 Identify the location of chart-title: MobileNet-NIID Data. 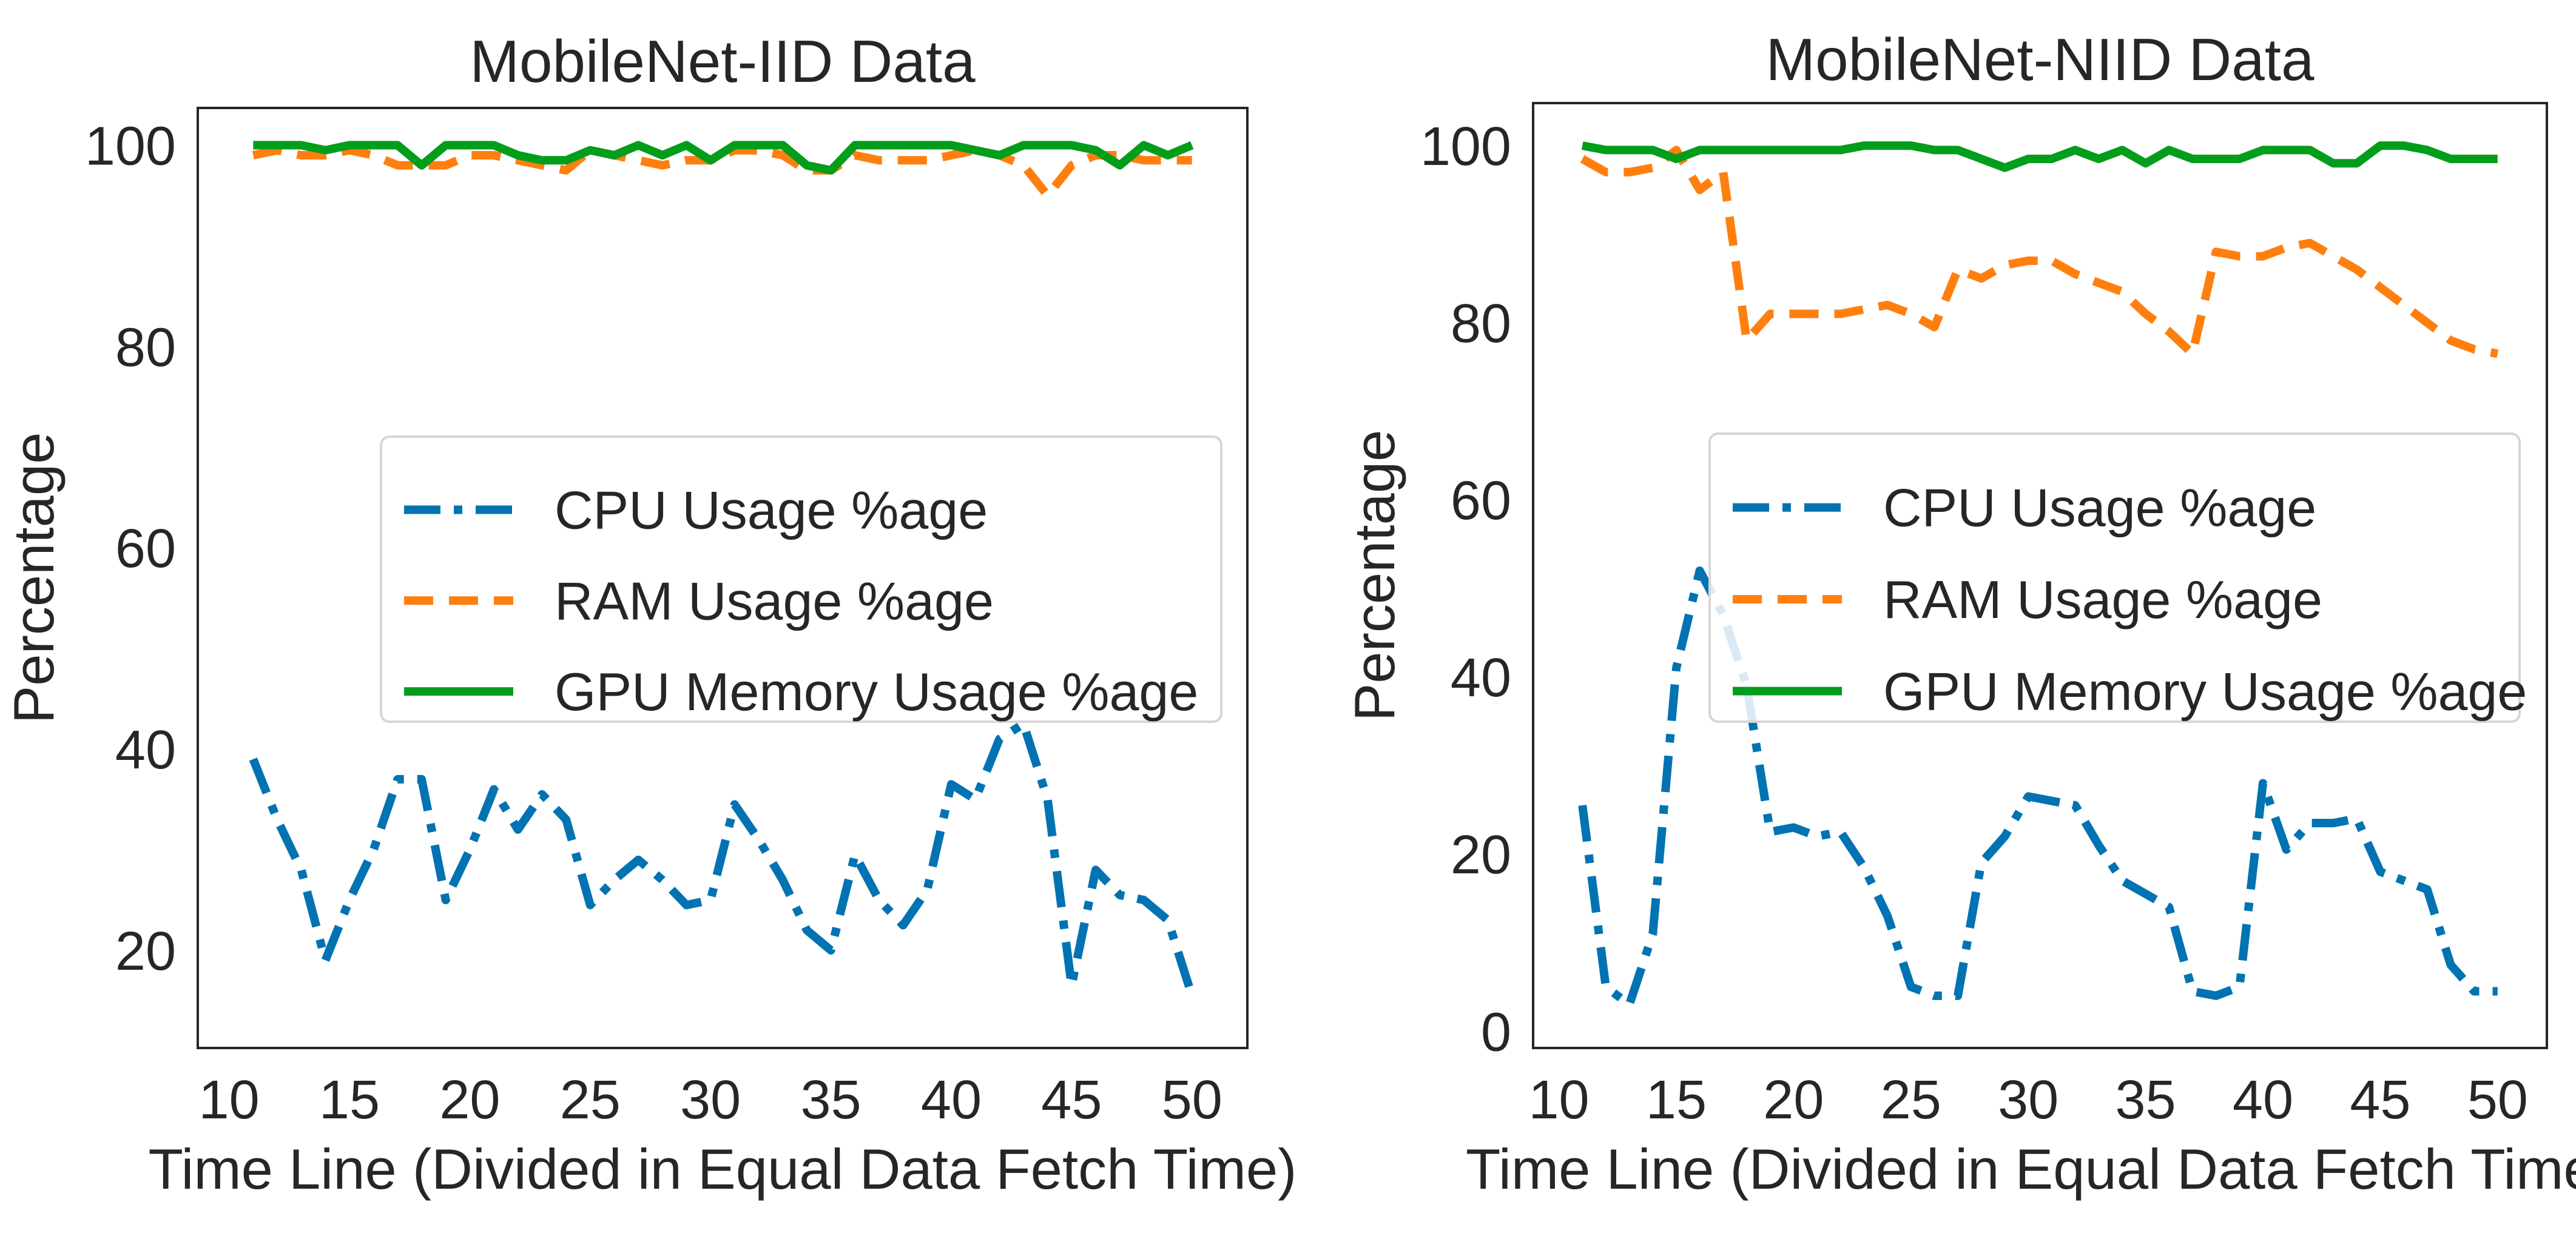
(2040, 60).